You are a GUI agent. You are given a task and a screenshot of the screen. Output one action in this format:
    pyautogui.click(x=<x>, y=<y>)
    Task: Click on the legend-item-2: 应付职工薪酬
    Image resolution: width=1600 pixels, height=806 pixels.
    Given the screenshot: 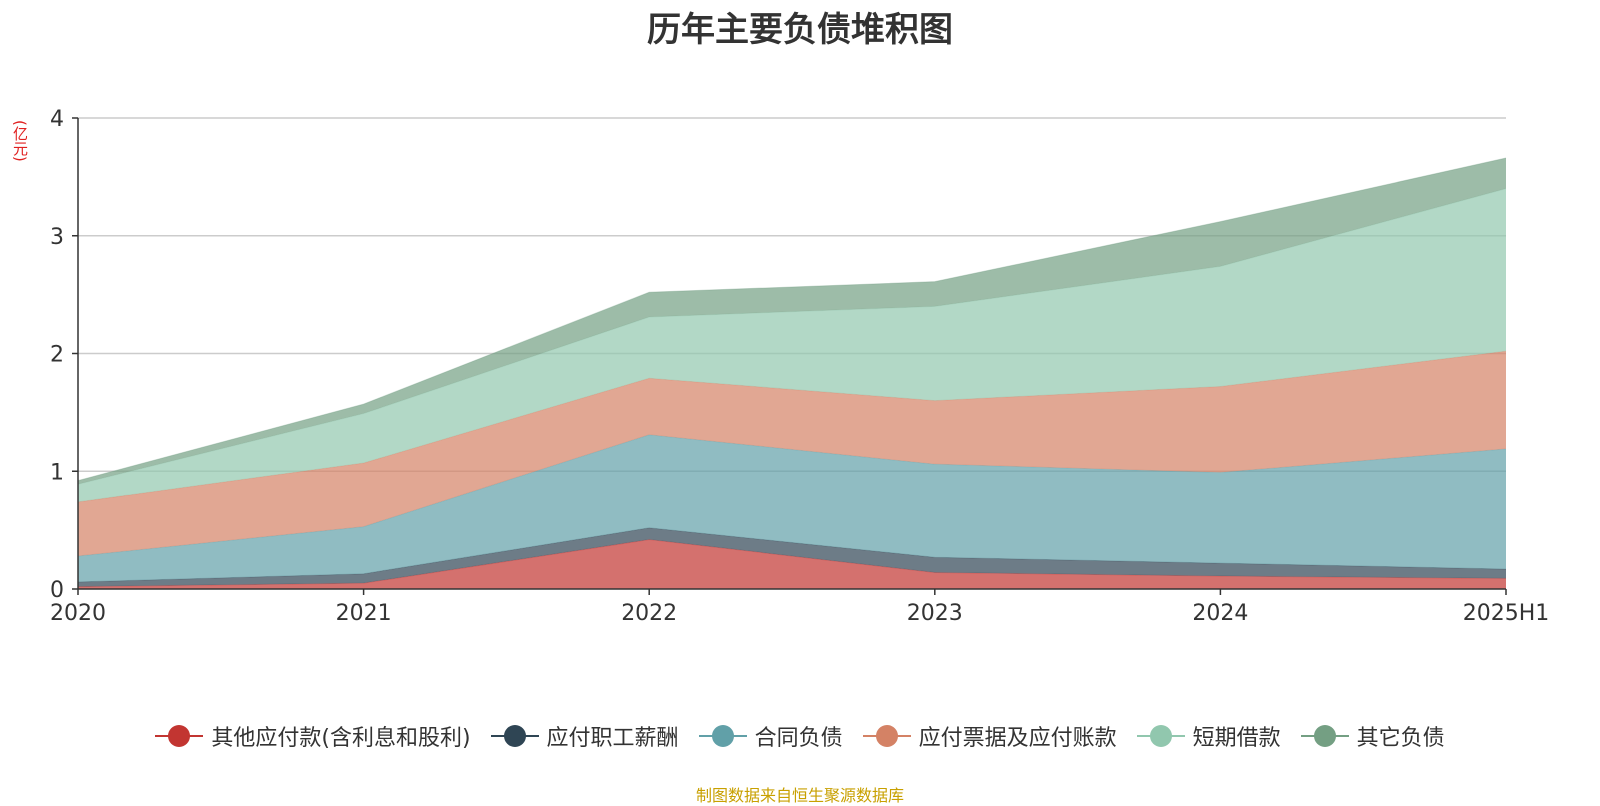 What is the action you would take?
    pyautogui.click(x=584, y=736)
    